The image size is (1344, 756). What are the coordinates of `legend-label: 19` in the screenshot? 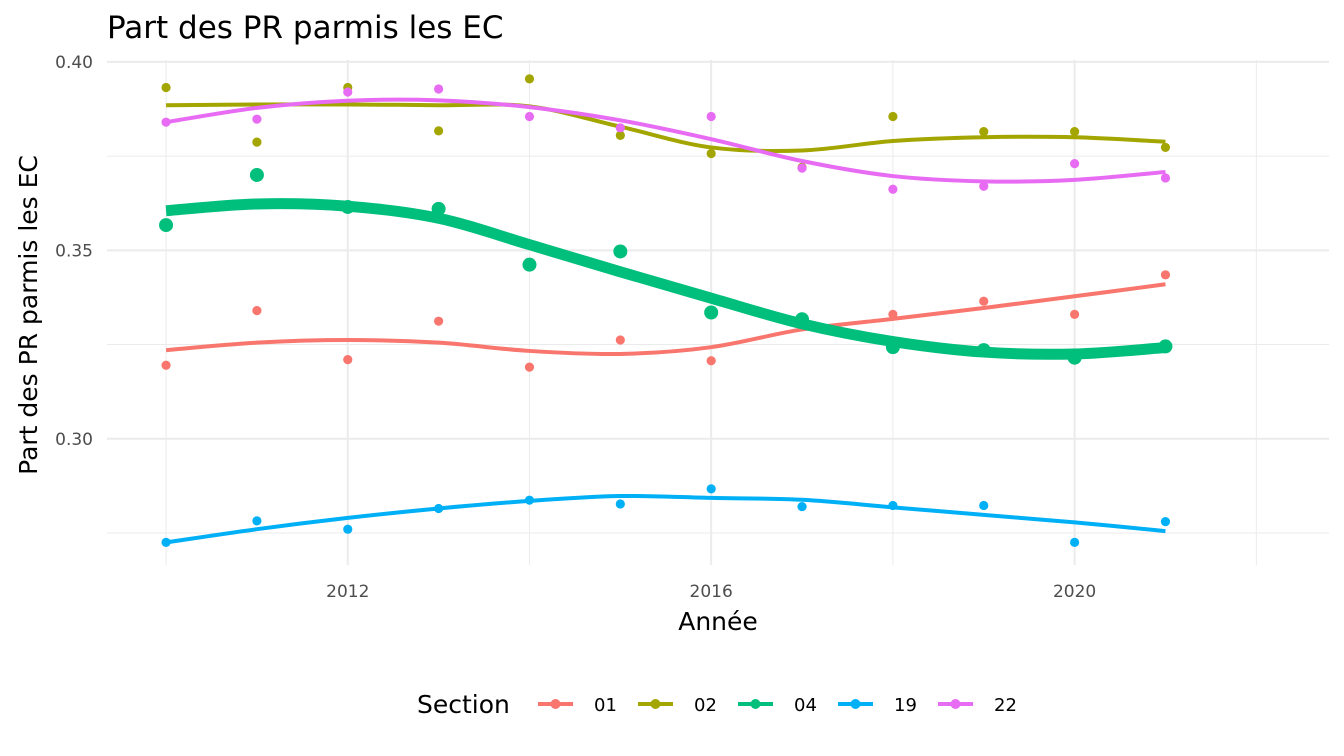 It's located at (905, 705).